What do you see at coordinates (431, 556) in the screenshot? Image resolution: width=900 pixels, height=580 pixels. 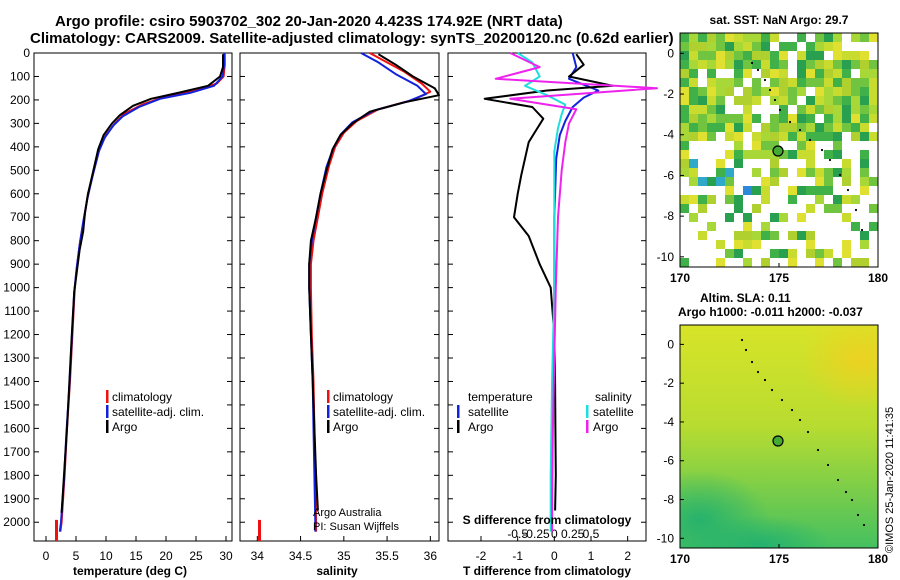 I see `x-tick-label: 36` at bounding box center [431, 556].